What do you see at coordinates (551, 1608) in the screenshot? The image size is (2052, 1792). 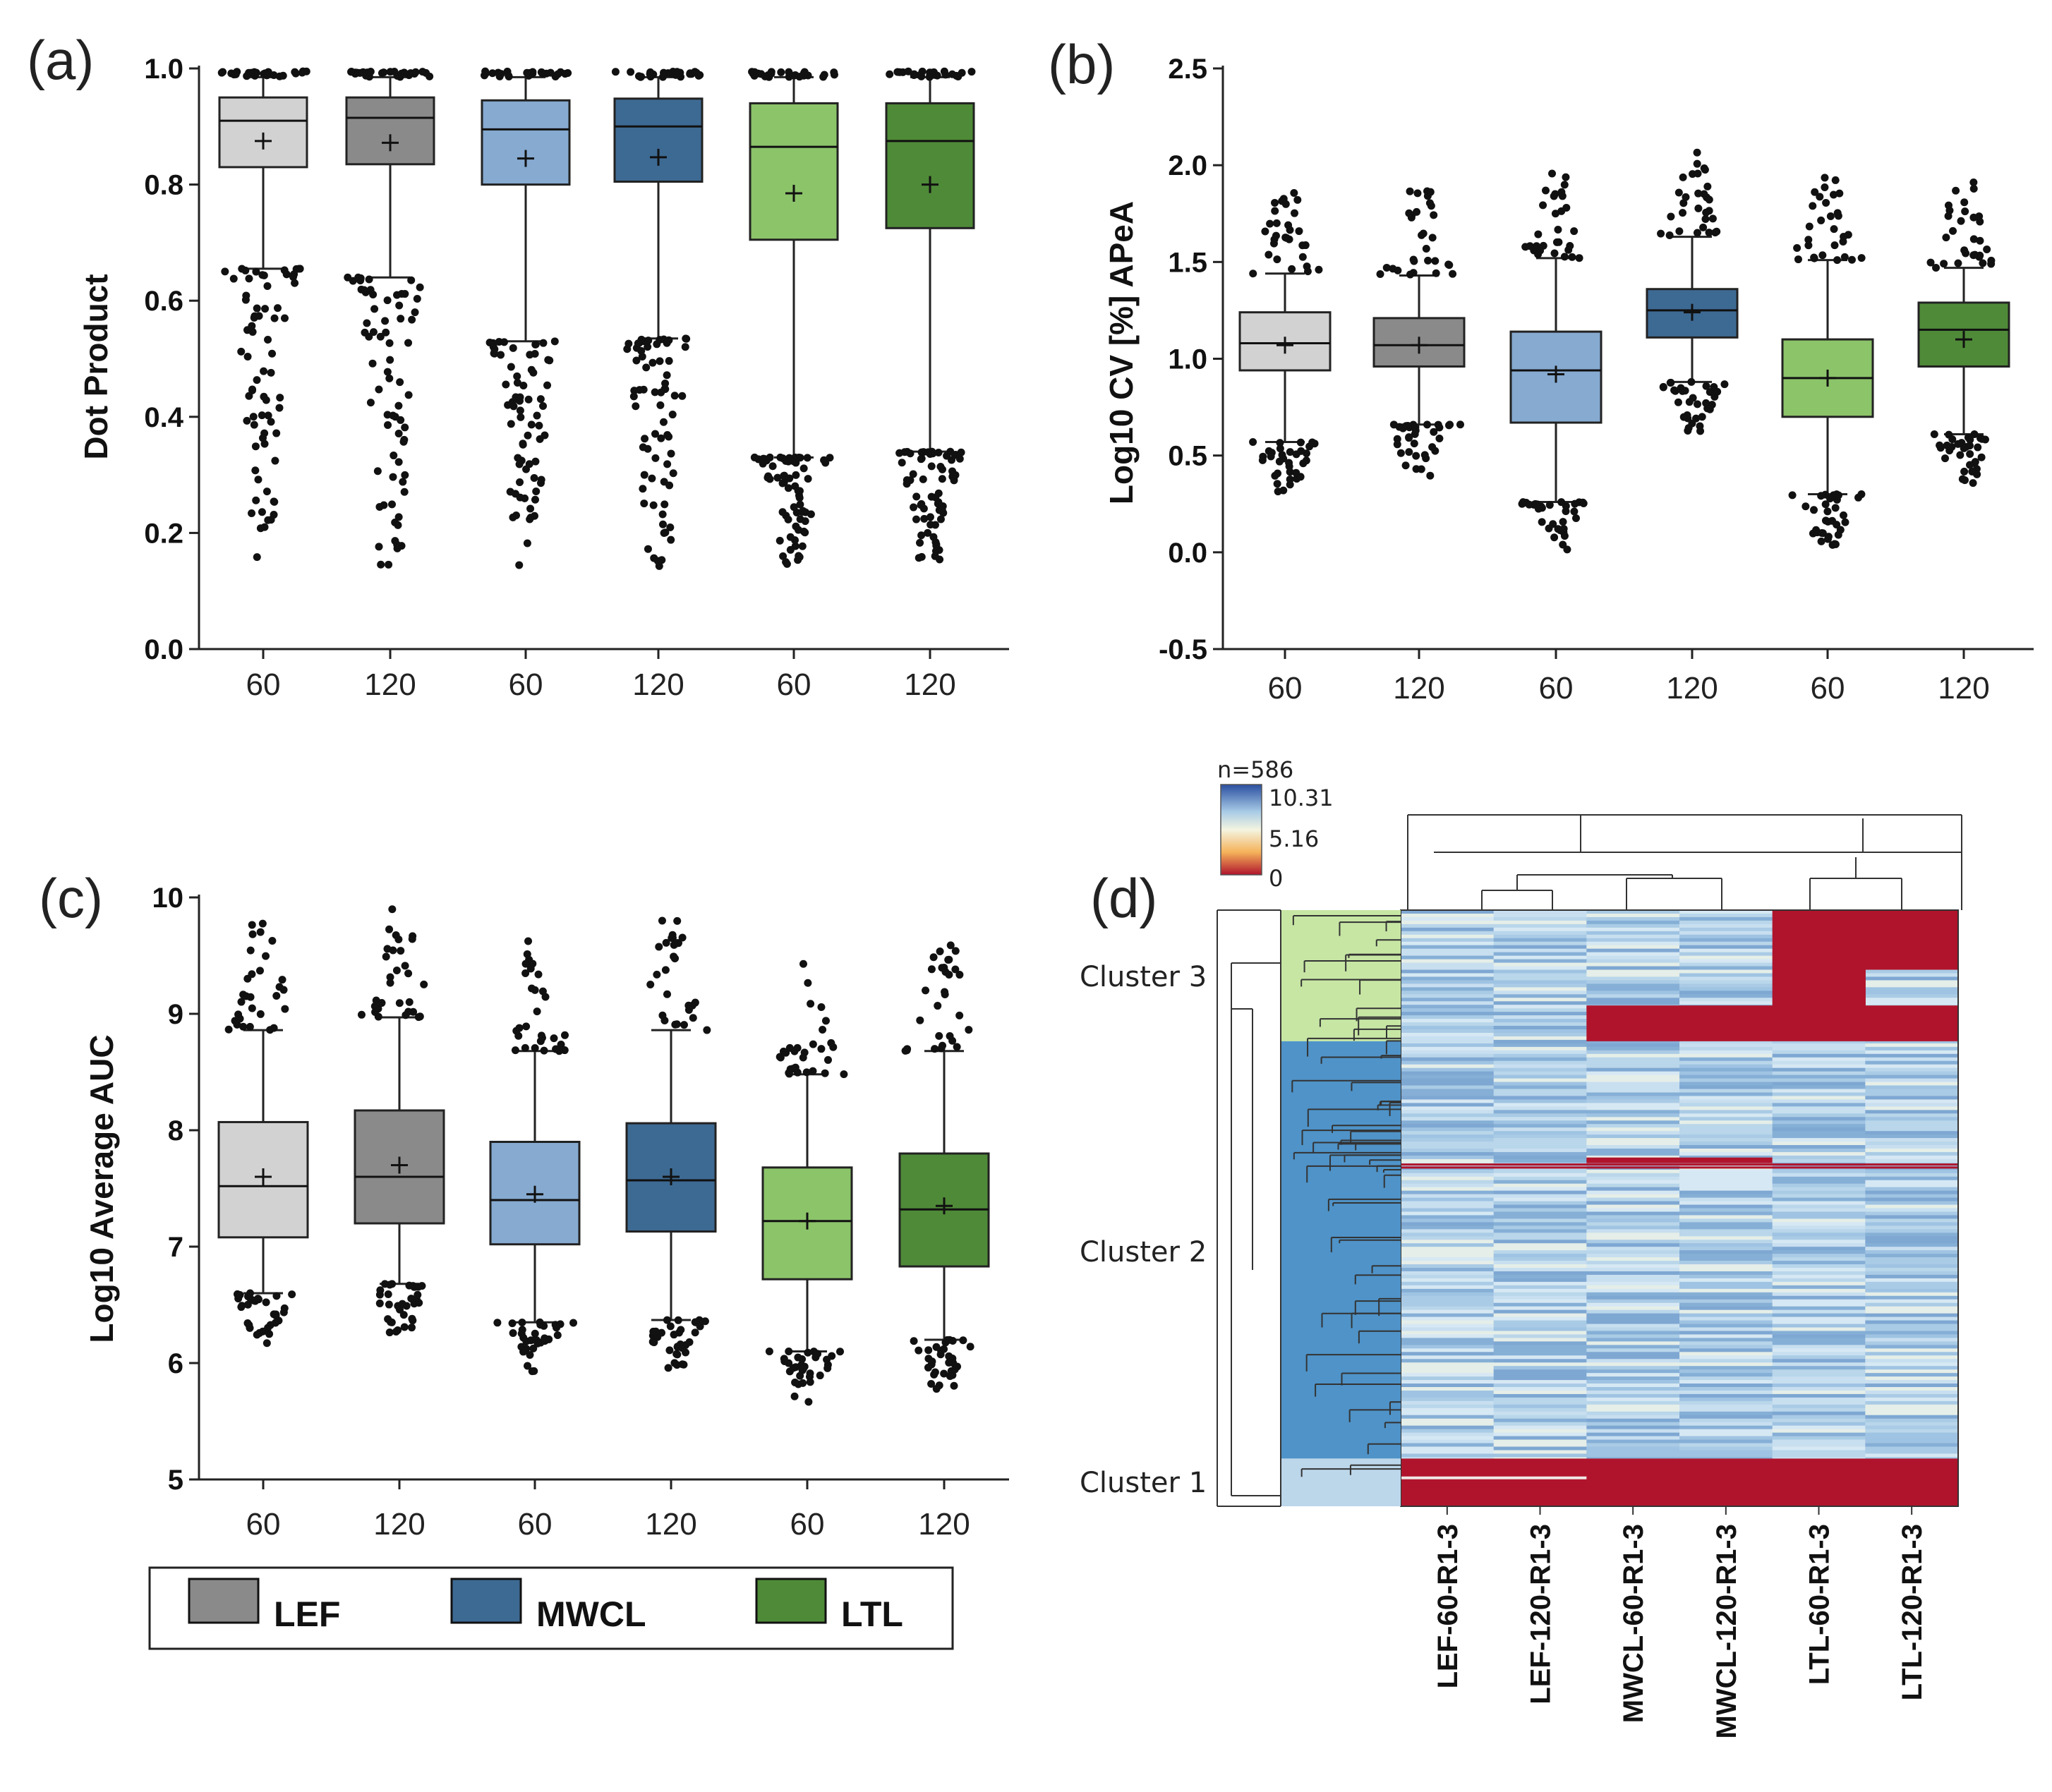 I see `legend: LEF MWCL LTL` at bounding box center [551, 1608].